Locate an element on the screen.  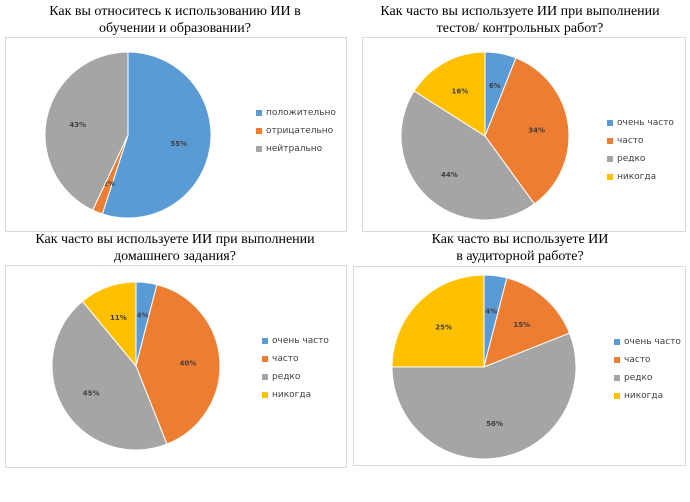
chart1-legend: положительно отрицательно нейтрально is located at coordinates (296, 131).